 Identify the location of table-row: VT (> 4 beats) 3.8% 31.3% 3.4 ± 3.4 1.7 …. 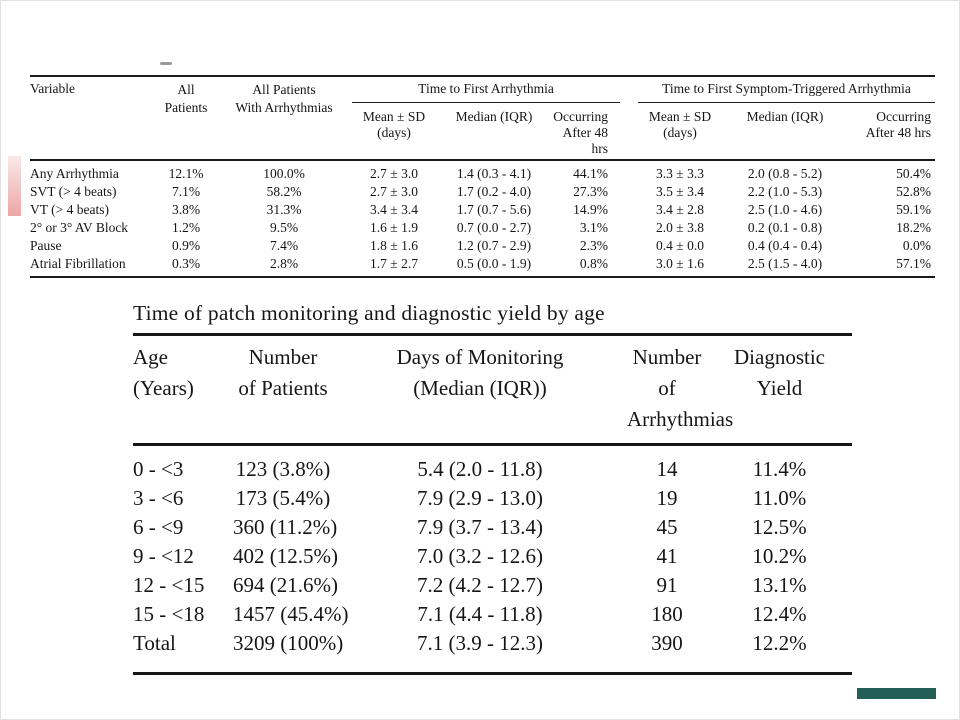
(482, 210).